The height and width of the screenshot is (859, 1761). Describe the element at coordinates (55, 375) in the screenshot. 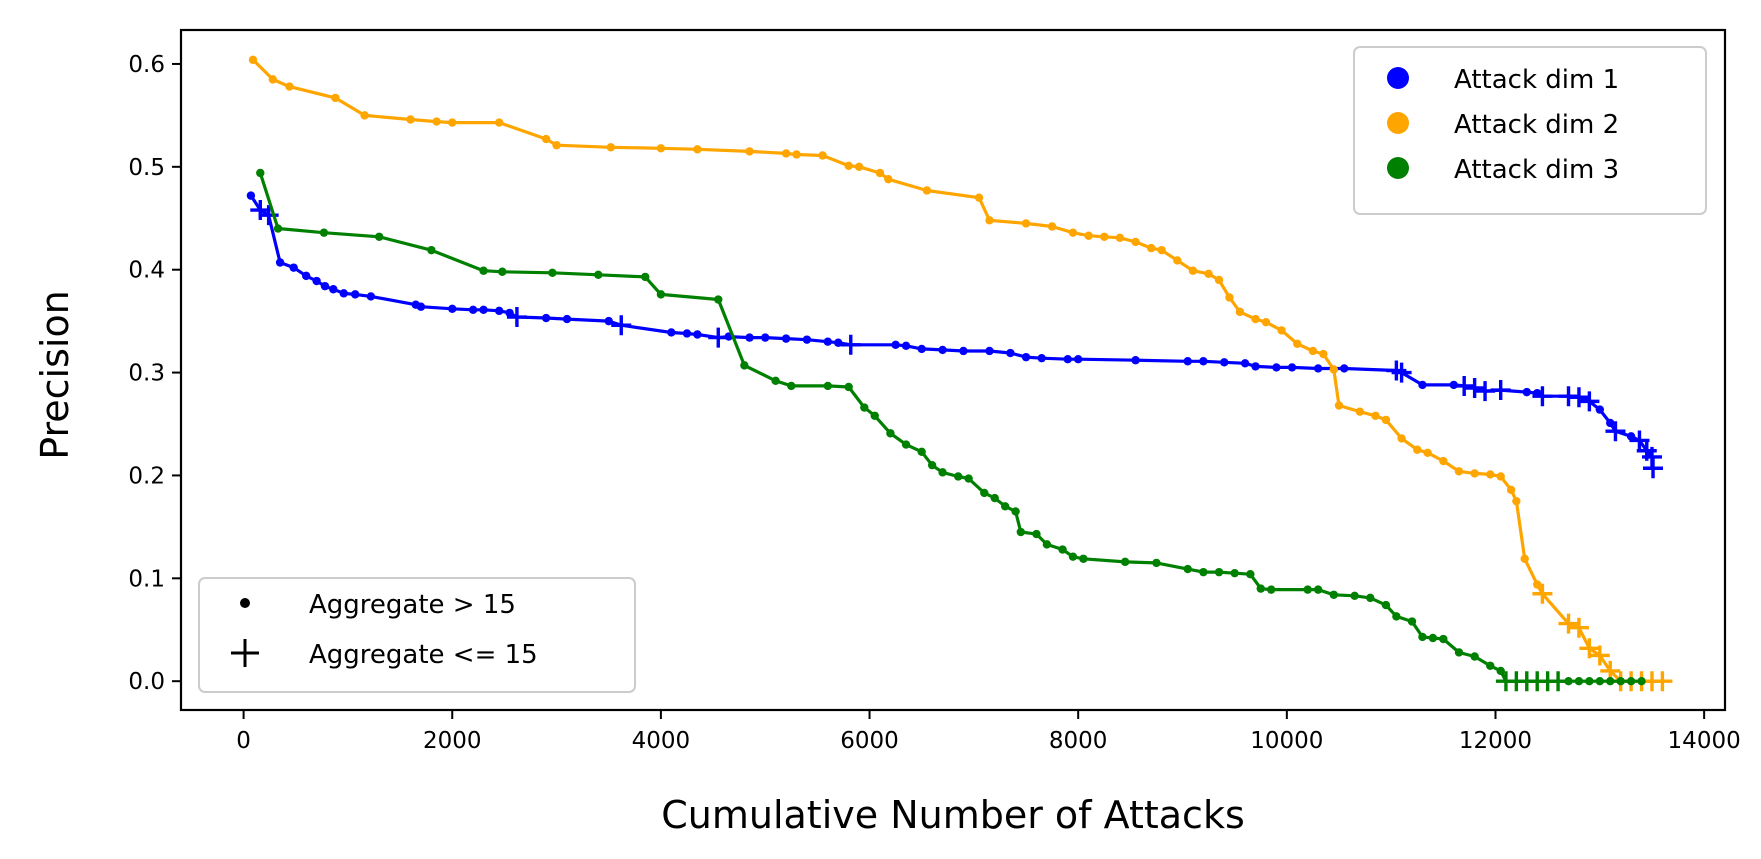

I see `y-axis-label: Precision` at that location.